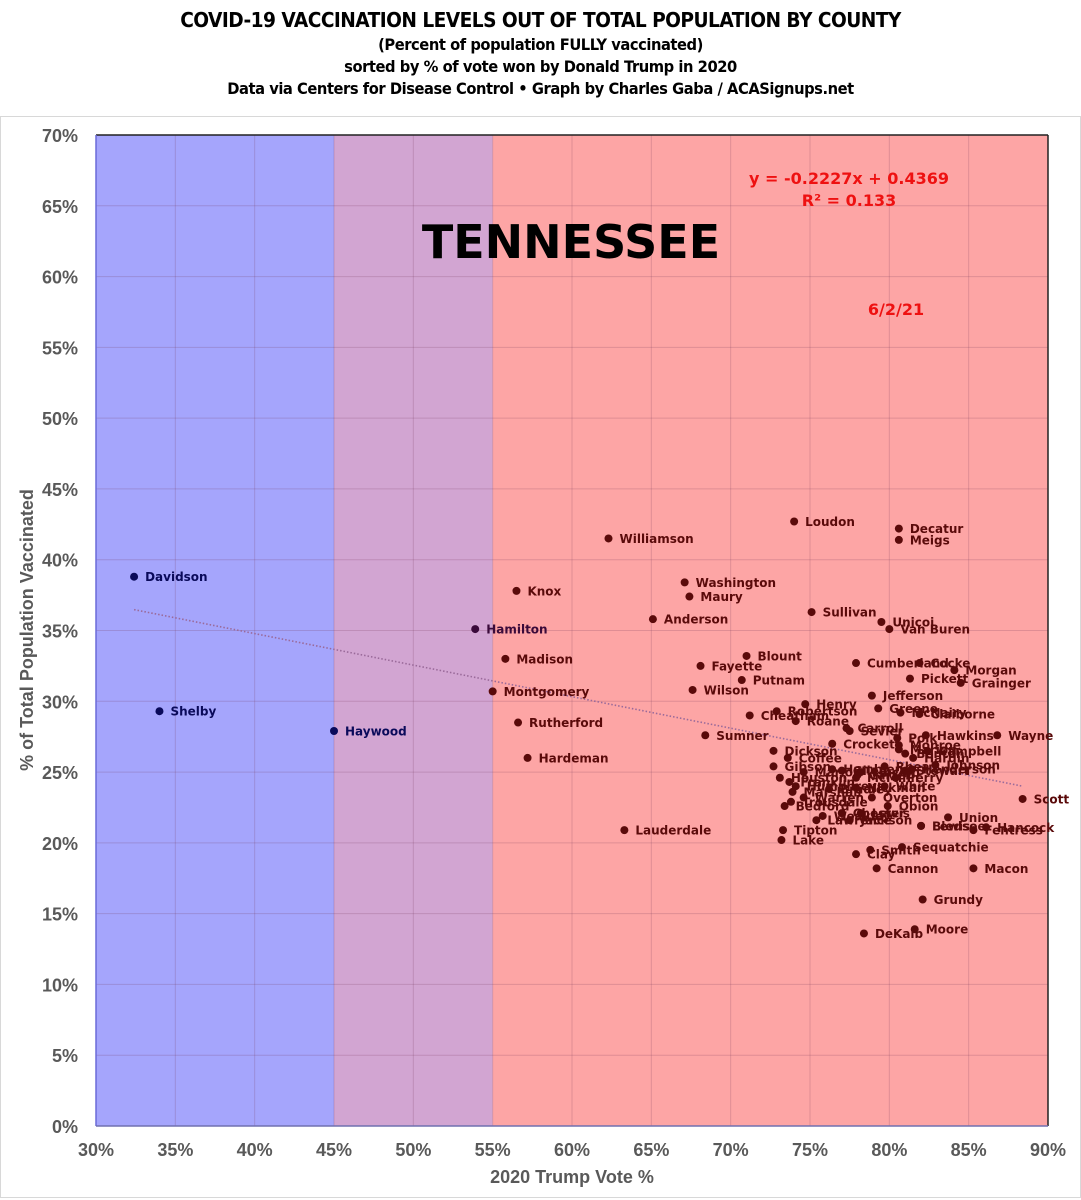 Image resolution: width=1081 pixels, height=1200 pixels. Describe the element at coordinates (60, 490) in the screenshot. I see `y-tick-label: 45%` at that location.